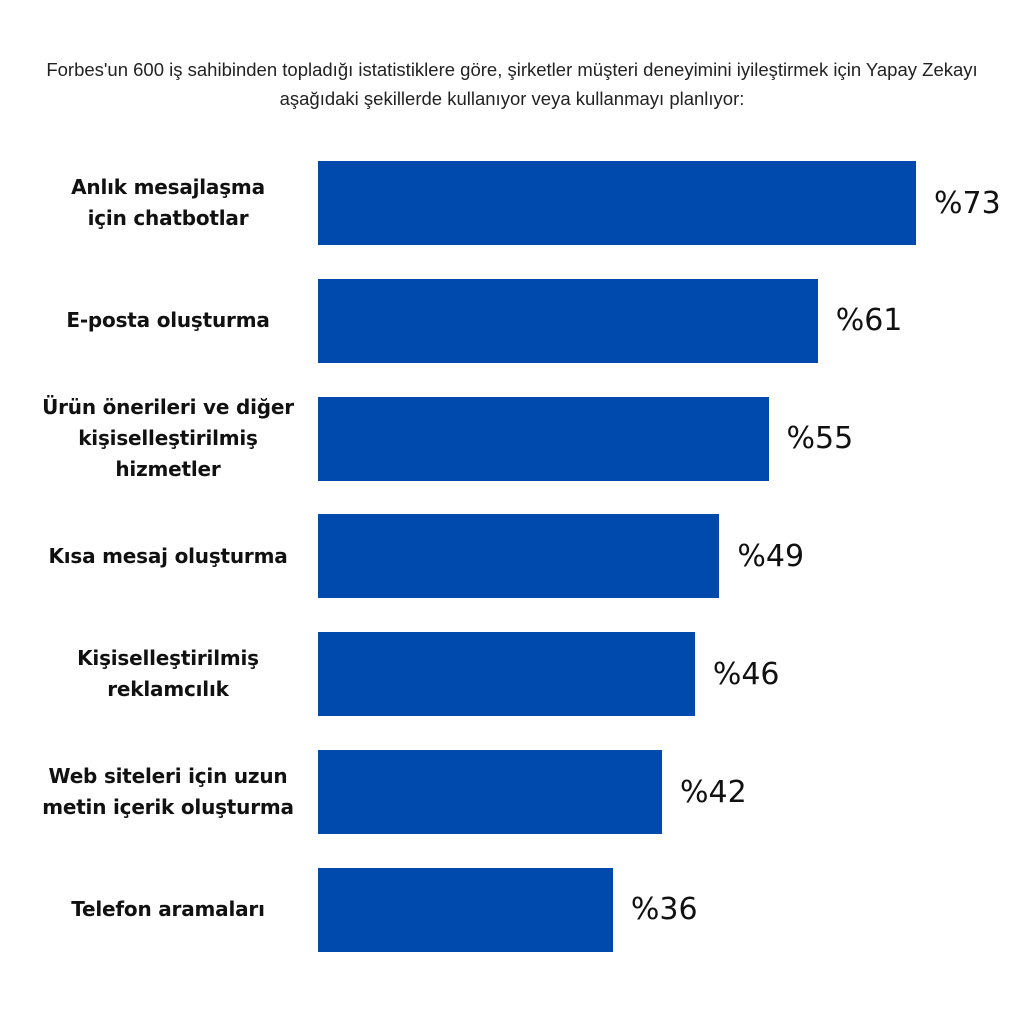 The width and height of the screenshot is (1024, 1024). I want to click on bar-row: Anlık mesajlaşma için chatbotlar %73, so click(512, 203).